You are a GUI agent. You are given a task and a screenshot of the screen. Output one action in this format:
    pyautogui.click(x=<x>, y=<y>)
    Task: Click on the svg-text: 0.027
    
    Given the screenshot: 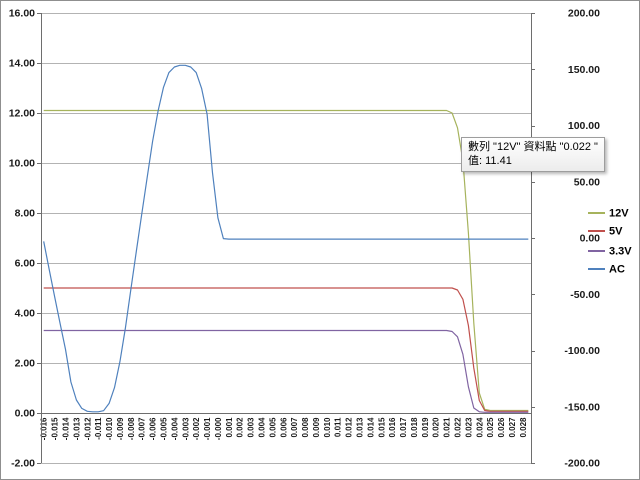 What is the action you would take?
    pyautogui.click(x=512, y=427)
    